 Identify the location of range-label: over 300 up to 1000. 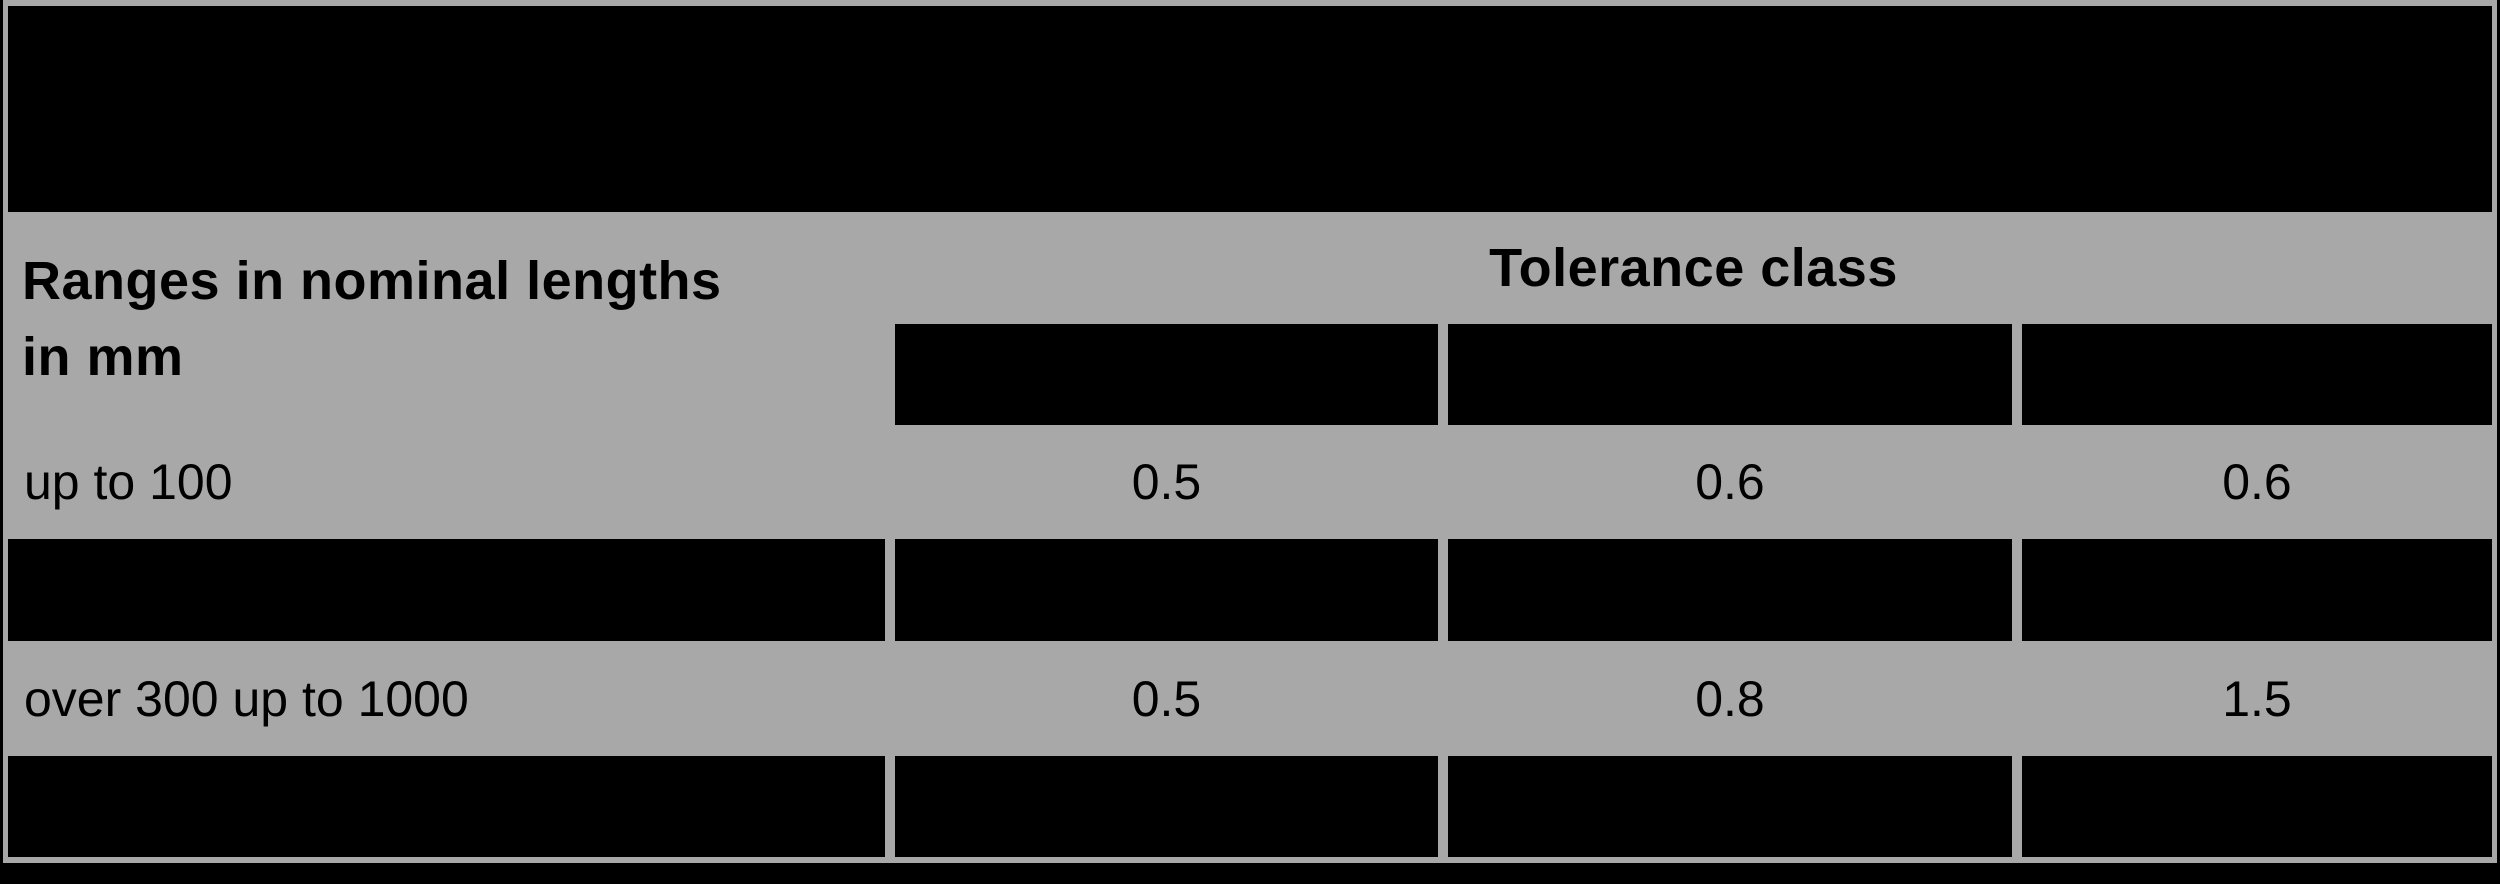
(246, 698).